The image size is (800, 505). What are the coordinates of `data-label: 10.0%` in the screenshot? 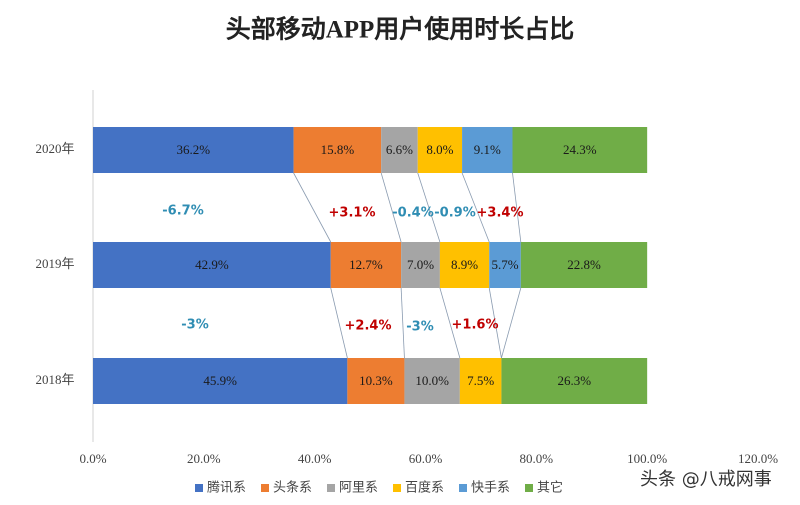 It's located at (432, 380).